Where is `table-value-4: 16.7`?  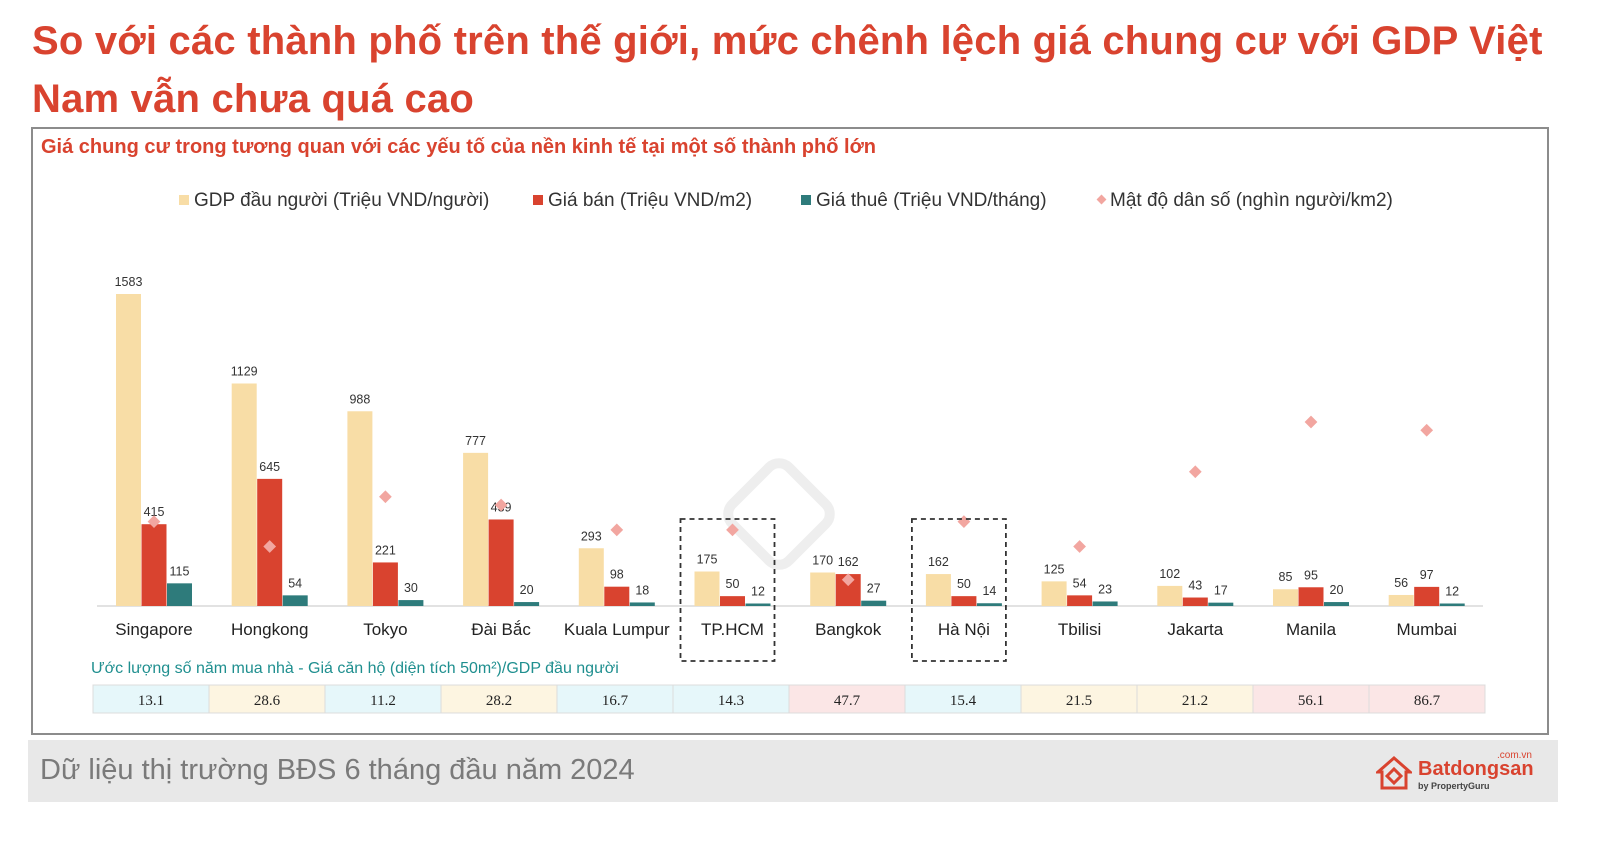 table-value-4: 16.7 is located at coordinates (615, 701).